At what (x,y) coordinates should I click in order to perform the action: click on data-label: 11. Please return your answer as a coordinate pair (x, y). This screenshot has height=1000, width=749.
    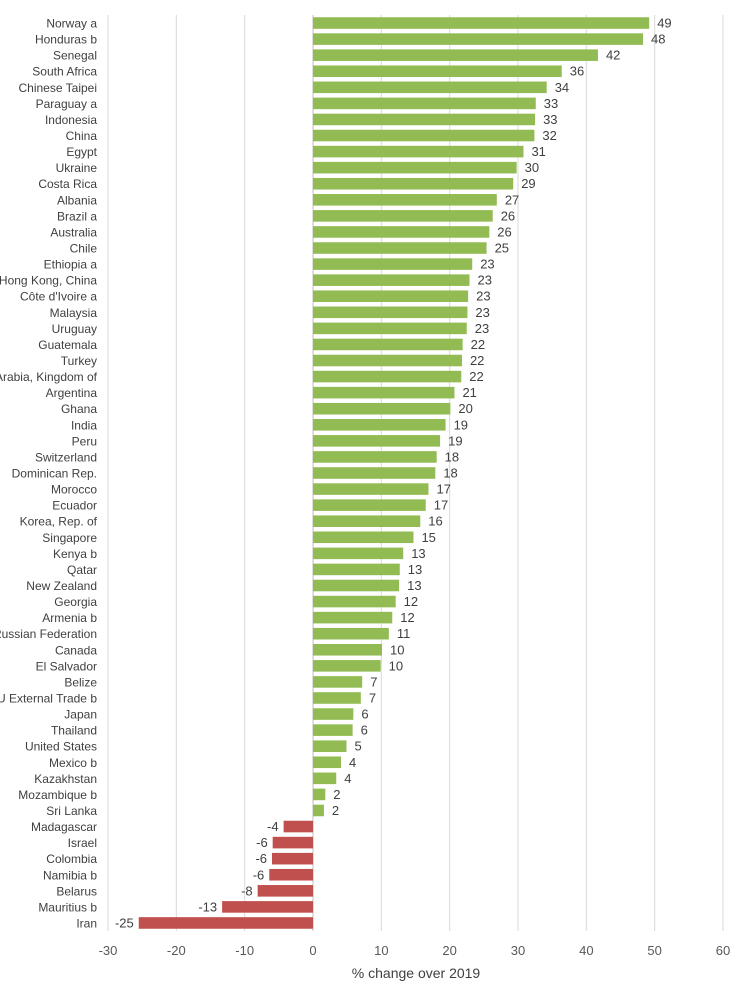
    Looking at the image, I should click on (404, 633).